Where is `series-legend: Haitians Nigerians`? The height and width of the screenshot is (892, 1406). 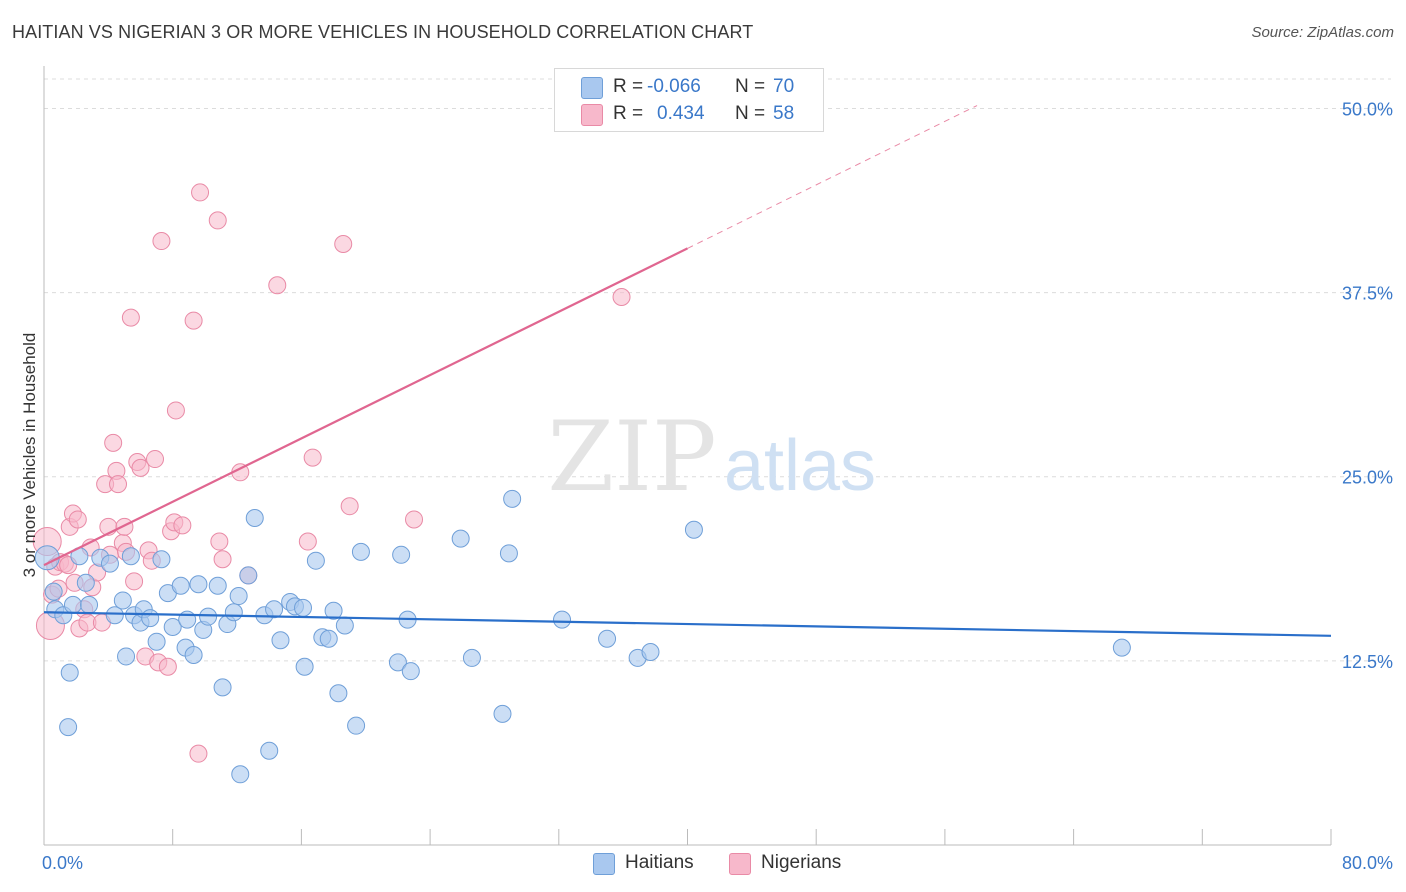 series-legend: Haitians Nigerians is located at coordinates (703, 865).